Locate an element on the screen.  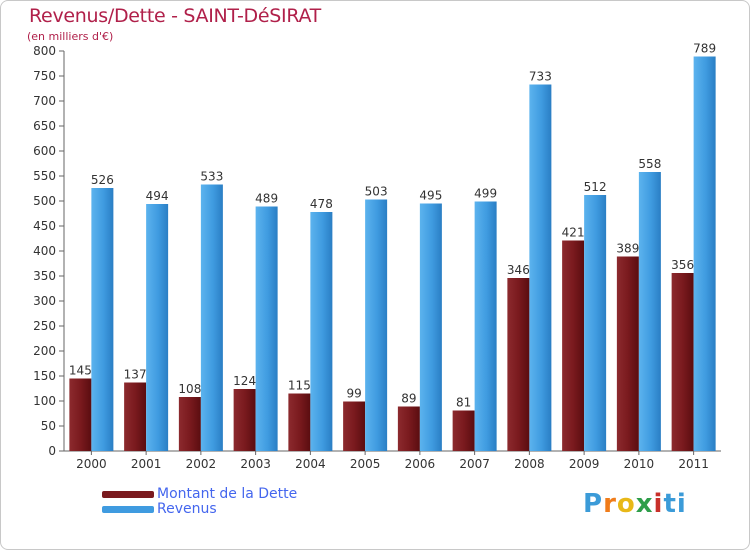
y-tick-label: 450 is located at coordinates (44, 226).